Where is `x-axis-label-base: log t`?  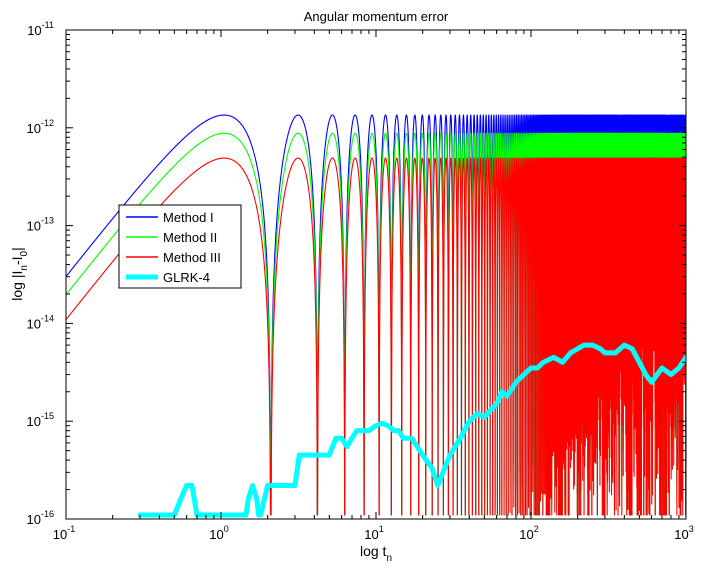 x-axis-label-base: log t is located at coordinates (373, 551).